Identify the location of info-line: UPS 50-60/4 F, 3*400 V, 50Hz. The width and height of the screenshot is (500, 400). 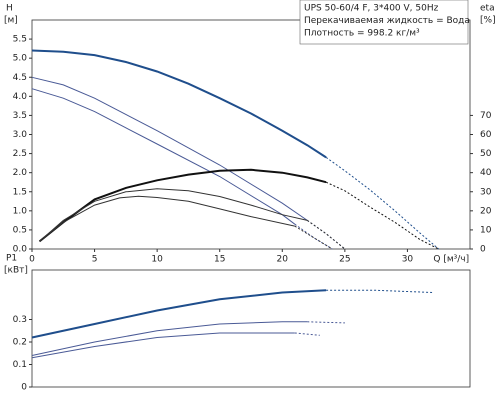
(371, 9).